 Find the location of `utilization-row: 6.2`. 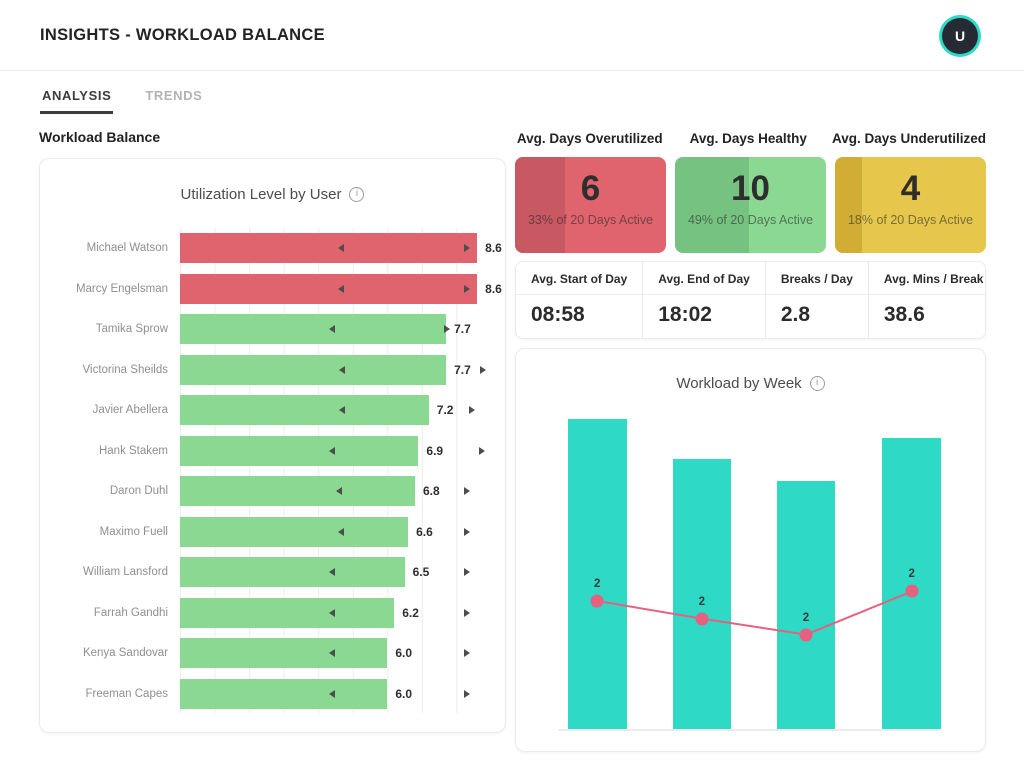

utilization-row: 6.2 is located at coordinates (335, 613).